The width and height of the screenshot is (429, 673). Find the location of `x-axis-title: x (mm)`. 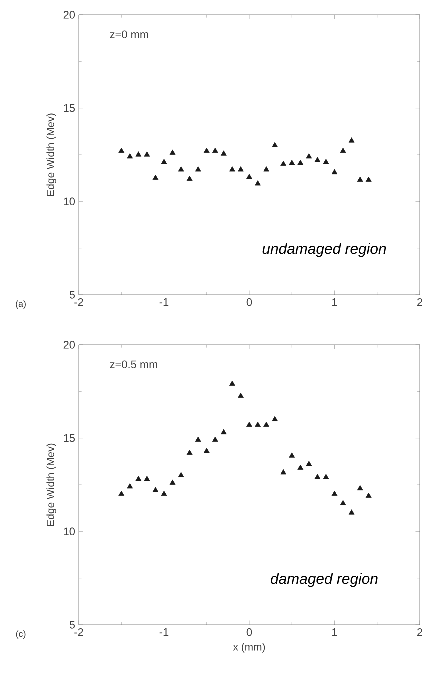

x-axis-title: x (mm) is located at coordinates (249, 648).